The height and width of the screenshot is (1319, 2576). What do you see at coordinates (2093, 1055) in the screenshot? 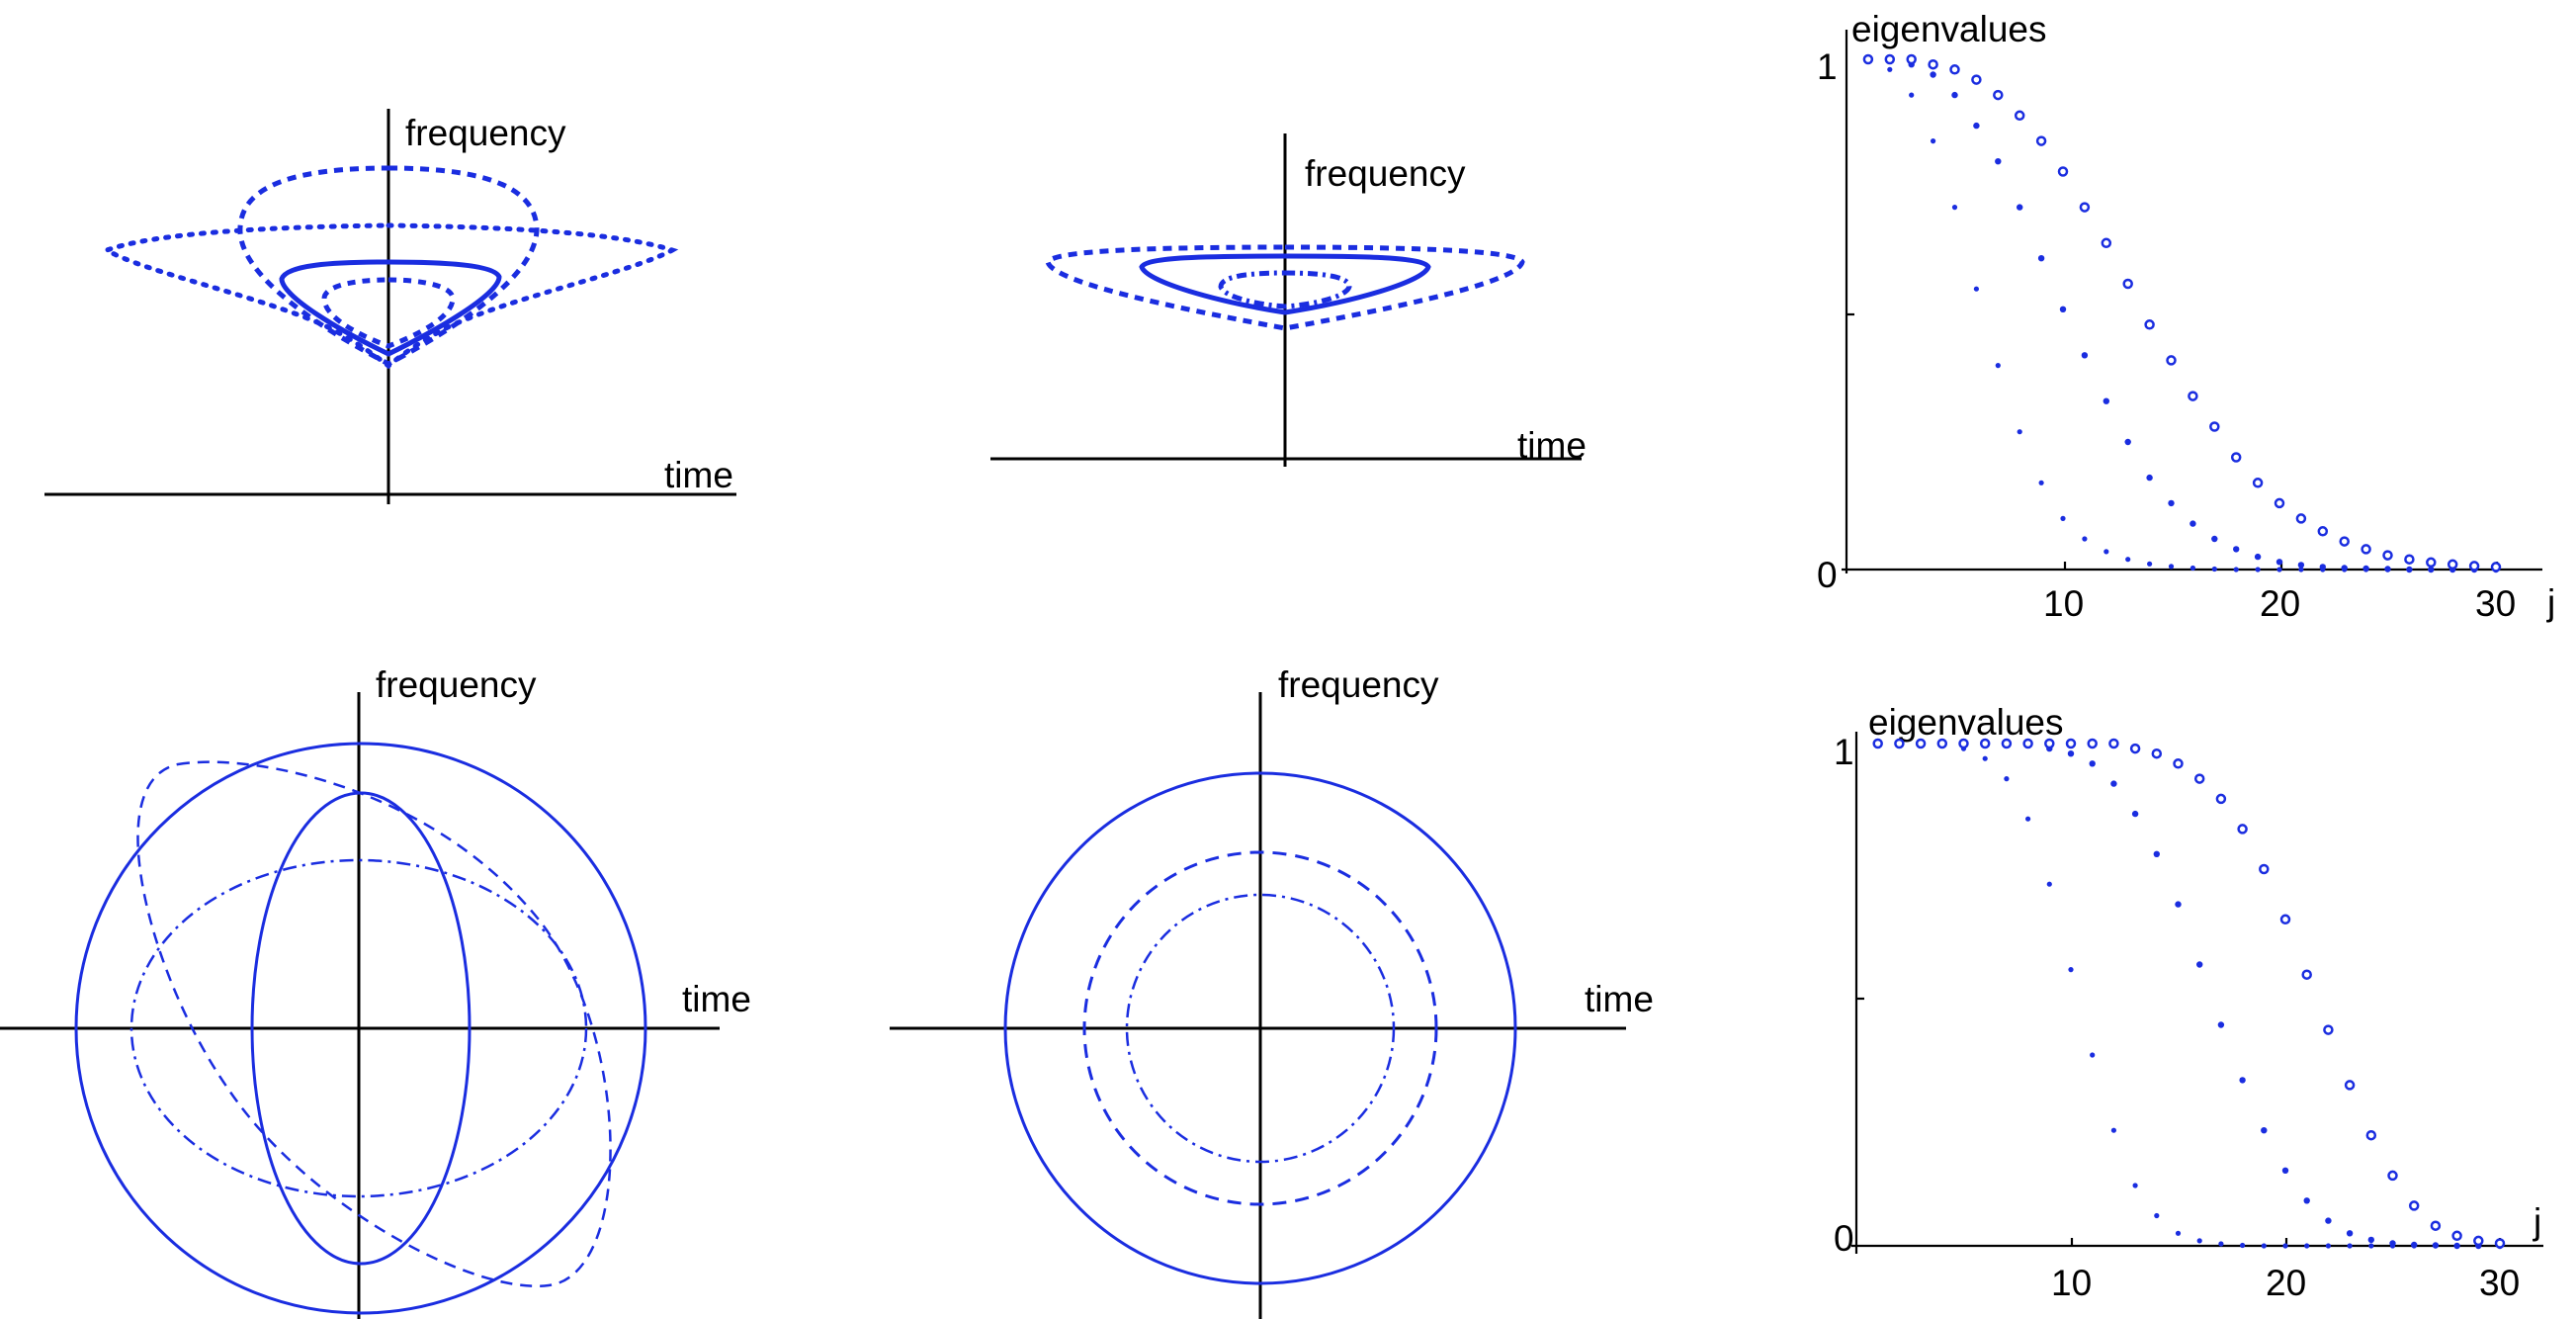
I see `eigenvalue-point-s1-j11` at bounding box center [2093, 1055].